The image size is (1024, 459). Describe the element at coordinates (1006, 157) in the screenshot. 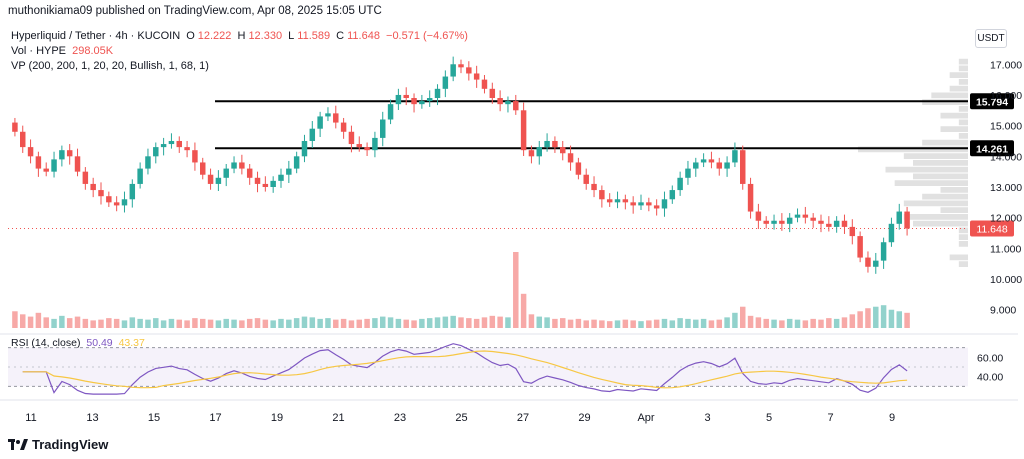

I see `price-tick-label: 14.000` at that location.